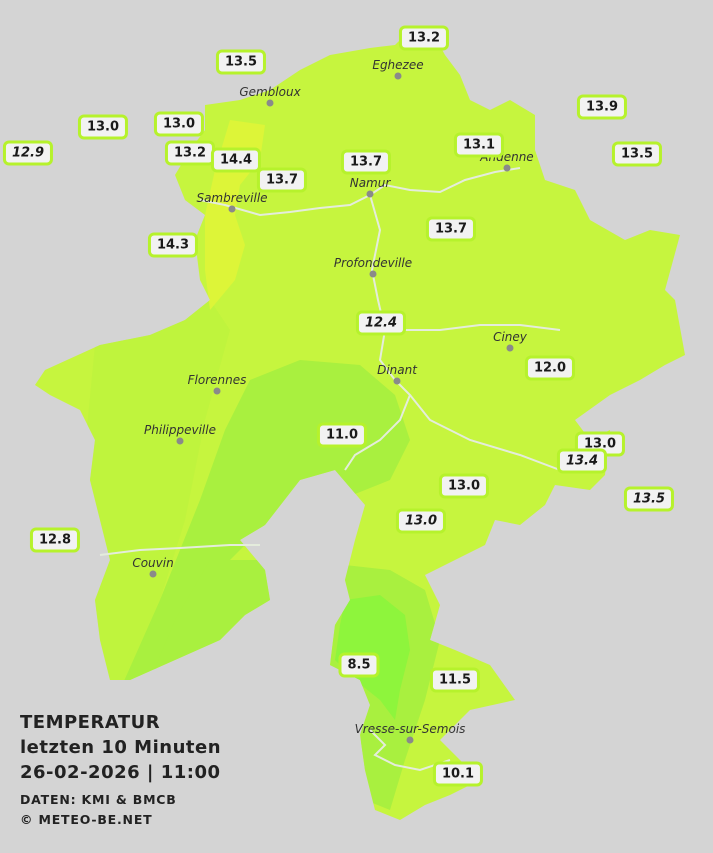 Image resolution: width=713 pixels, height=853 pixels. Describe the element at coordinates (342, 435) in the screenshot. I see `station-temperature: 11.0` at that location.